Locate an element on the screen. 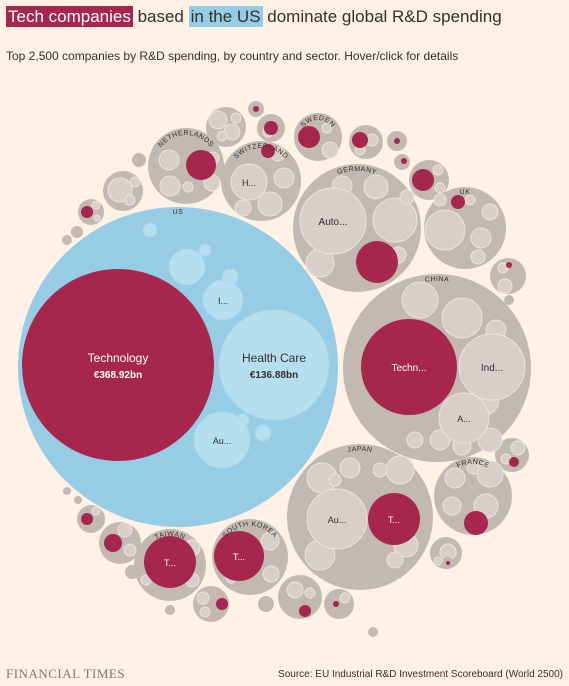 Image resolution: width=569 pixels, height=686 pixels. technology-sector-bubble-france is located at coordinates (476, 523).